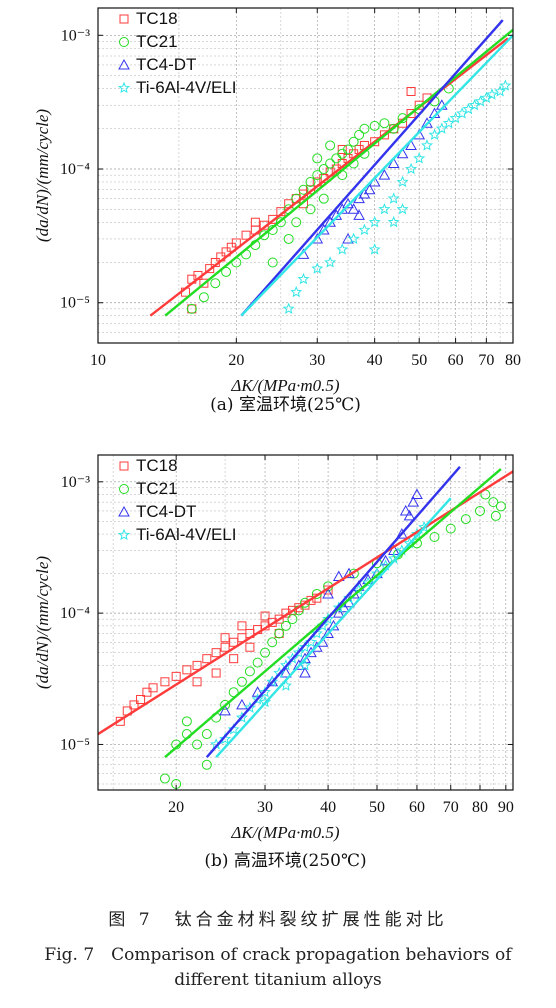  Describe the element at coordinates (375, 360) in the screenshot. I see `x-tick-label: 40` at that location.